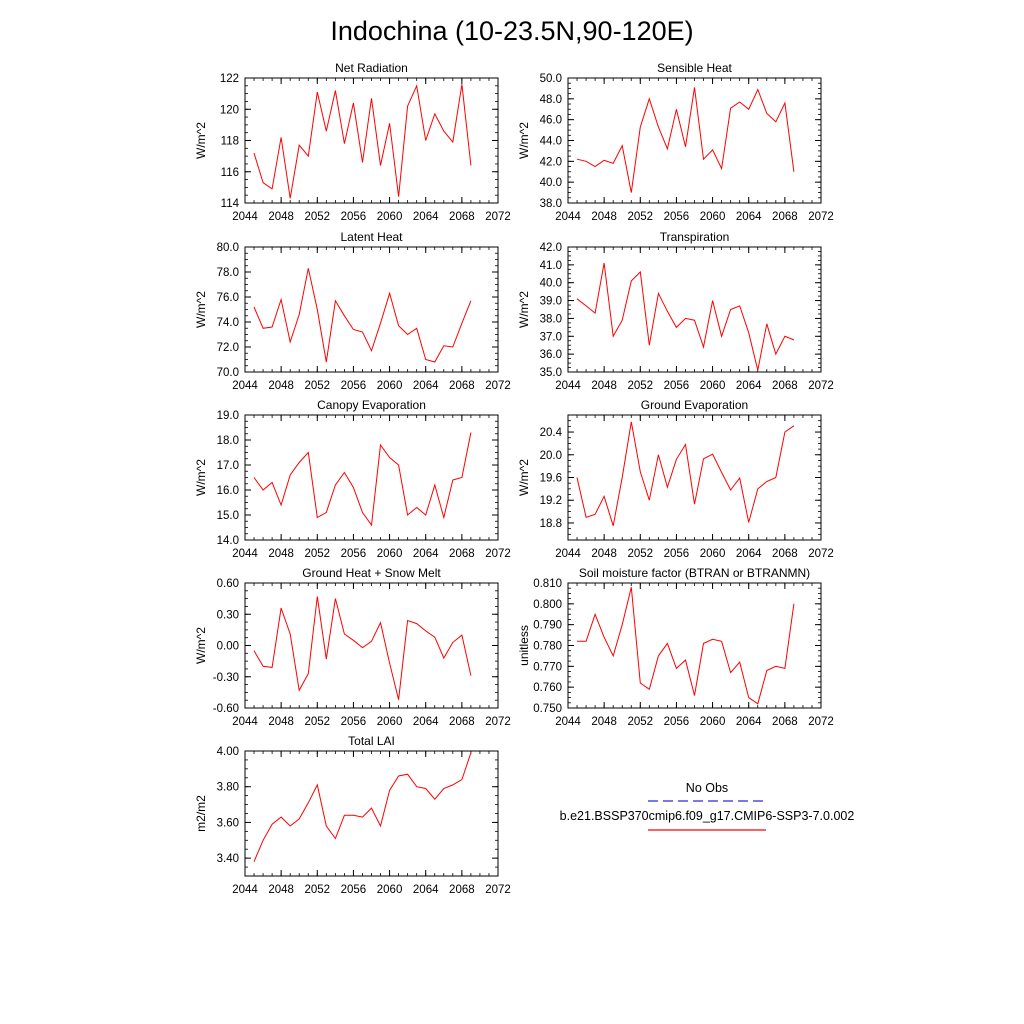 The image size is (1024, 1024). I want to click on panel-title: Soil moisture factor (BTRAN or BTRANMN), so click(694, 573).